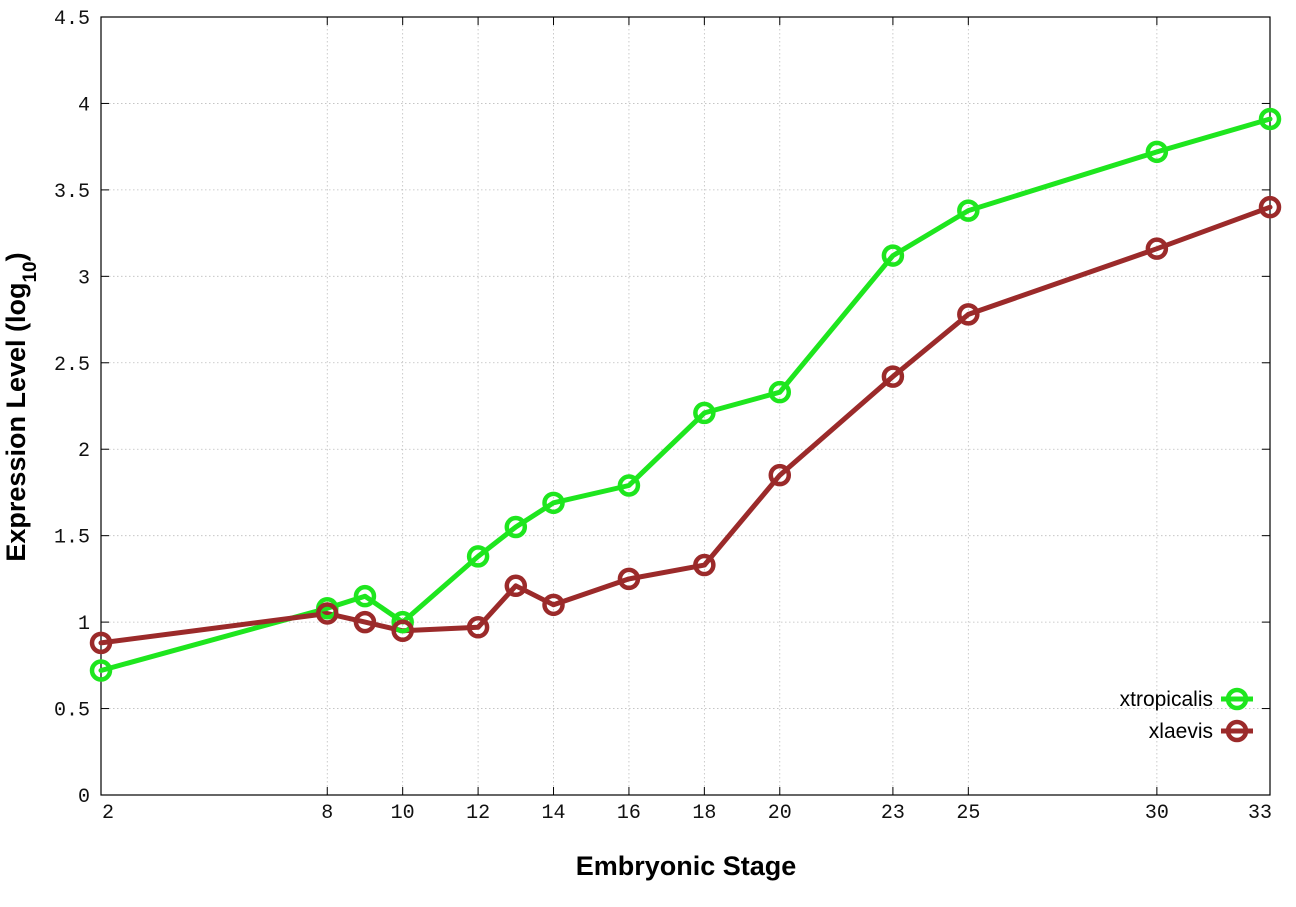 This screenshot has width=1296, height=907. Describe the element at coordinates (72, 711) in the screenshot. I see `y-tick-label: 0.5` at that location.